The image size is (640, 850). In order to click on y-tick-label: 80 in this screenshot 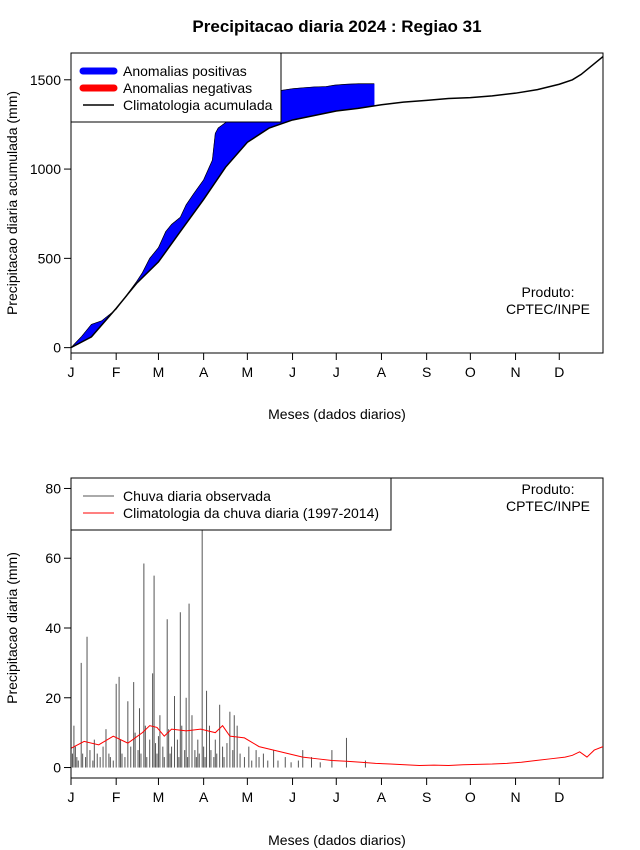, I will do `click(53, 488)`.